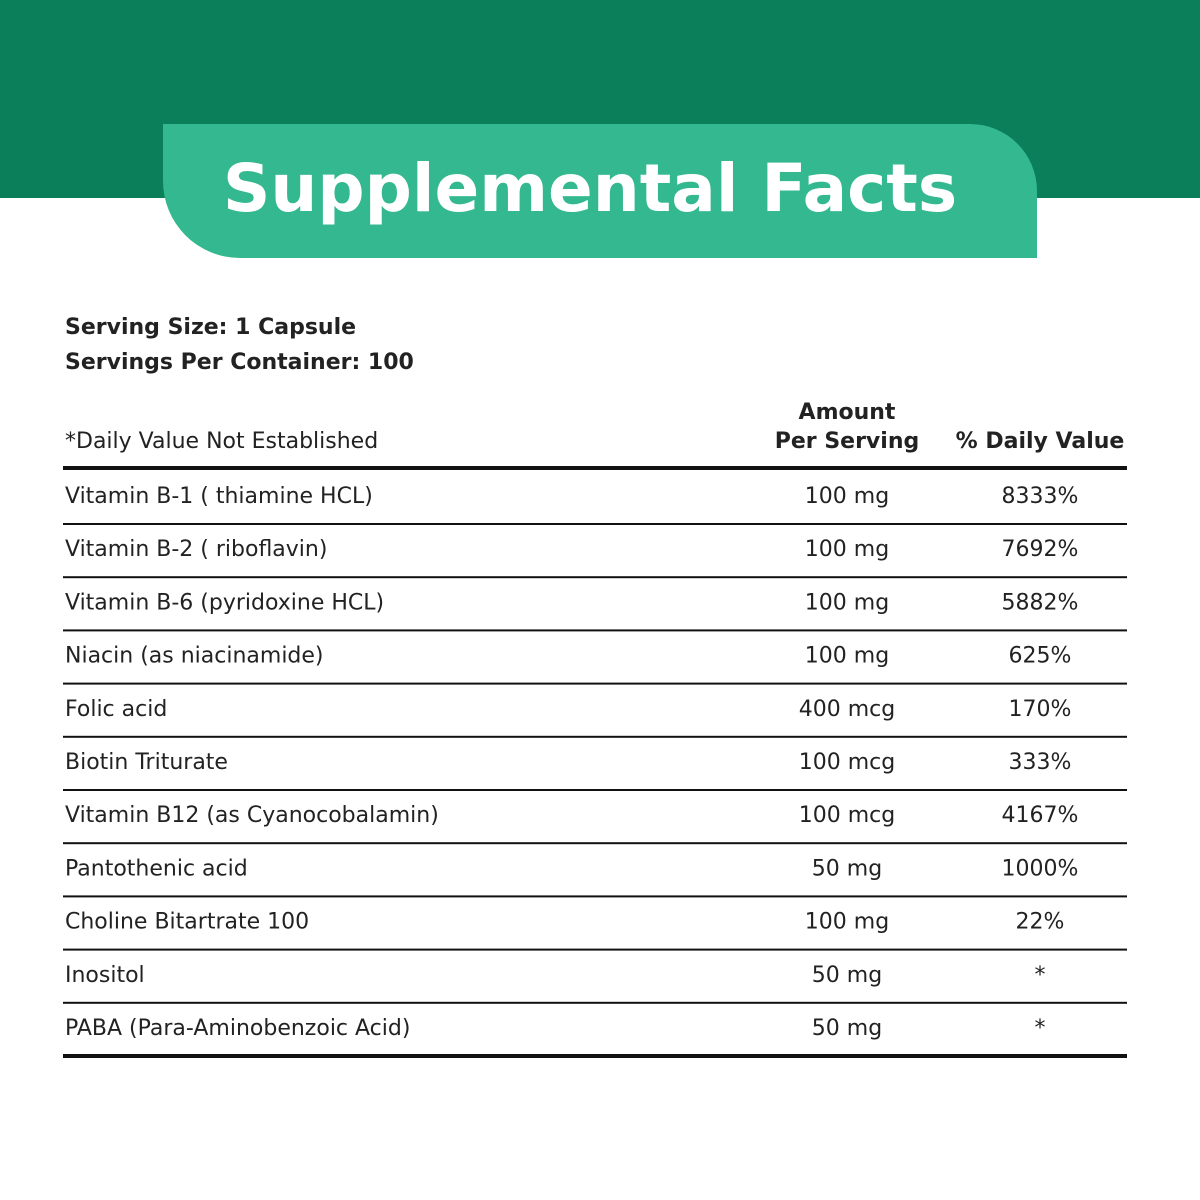 Image resolution: width=1200 pixels, height=1200 pixels. I want to click on daily-value: 8333%, so click(1040, 496).